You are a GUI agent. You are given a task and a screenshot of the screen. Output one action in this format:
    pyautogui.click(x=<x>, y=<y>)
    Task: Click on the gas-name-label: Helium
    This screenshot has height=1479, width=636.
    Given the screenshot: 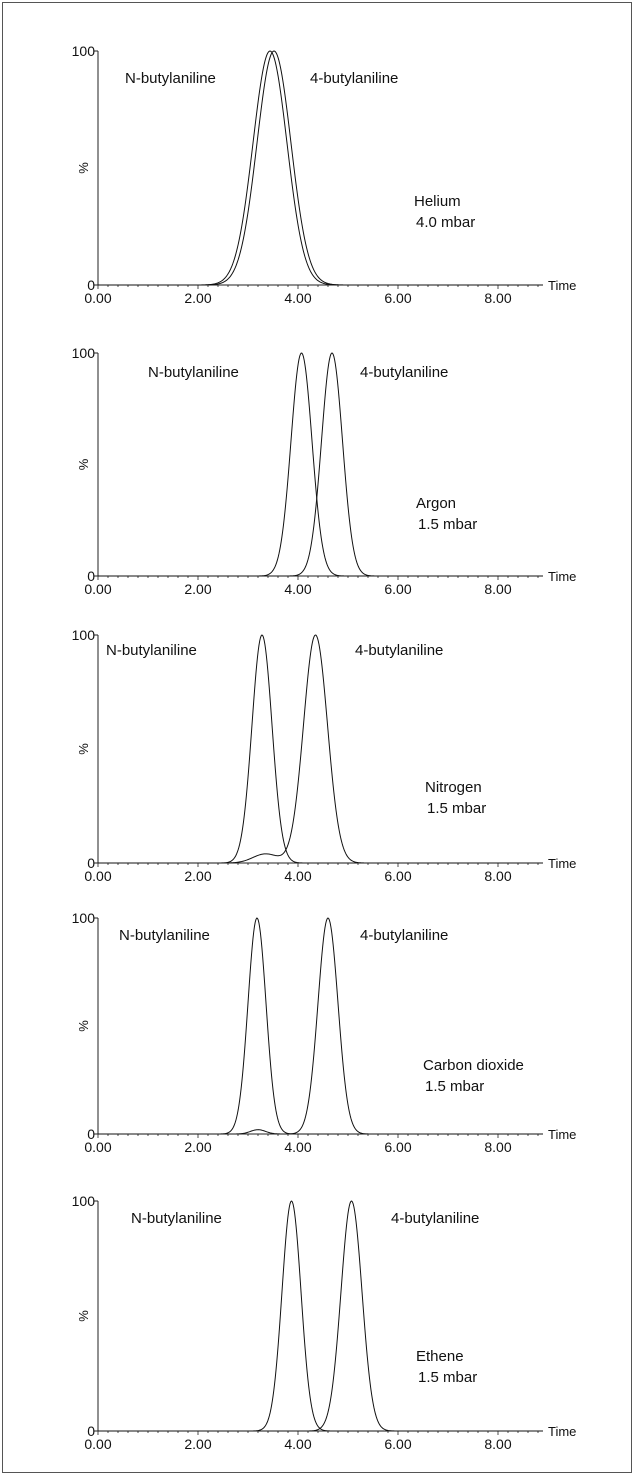 What is the action you would take?
    pyautogui.click(x=437, y=201)
    